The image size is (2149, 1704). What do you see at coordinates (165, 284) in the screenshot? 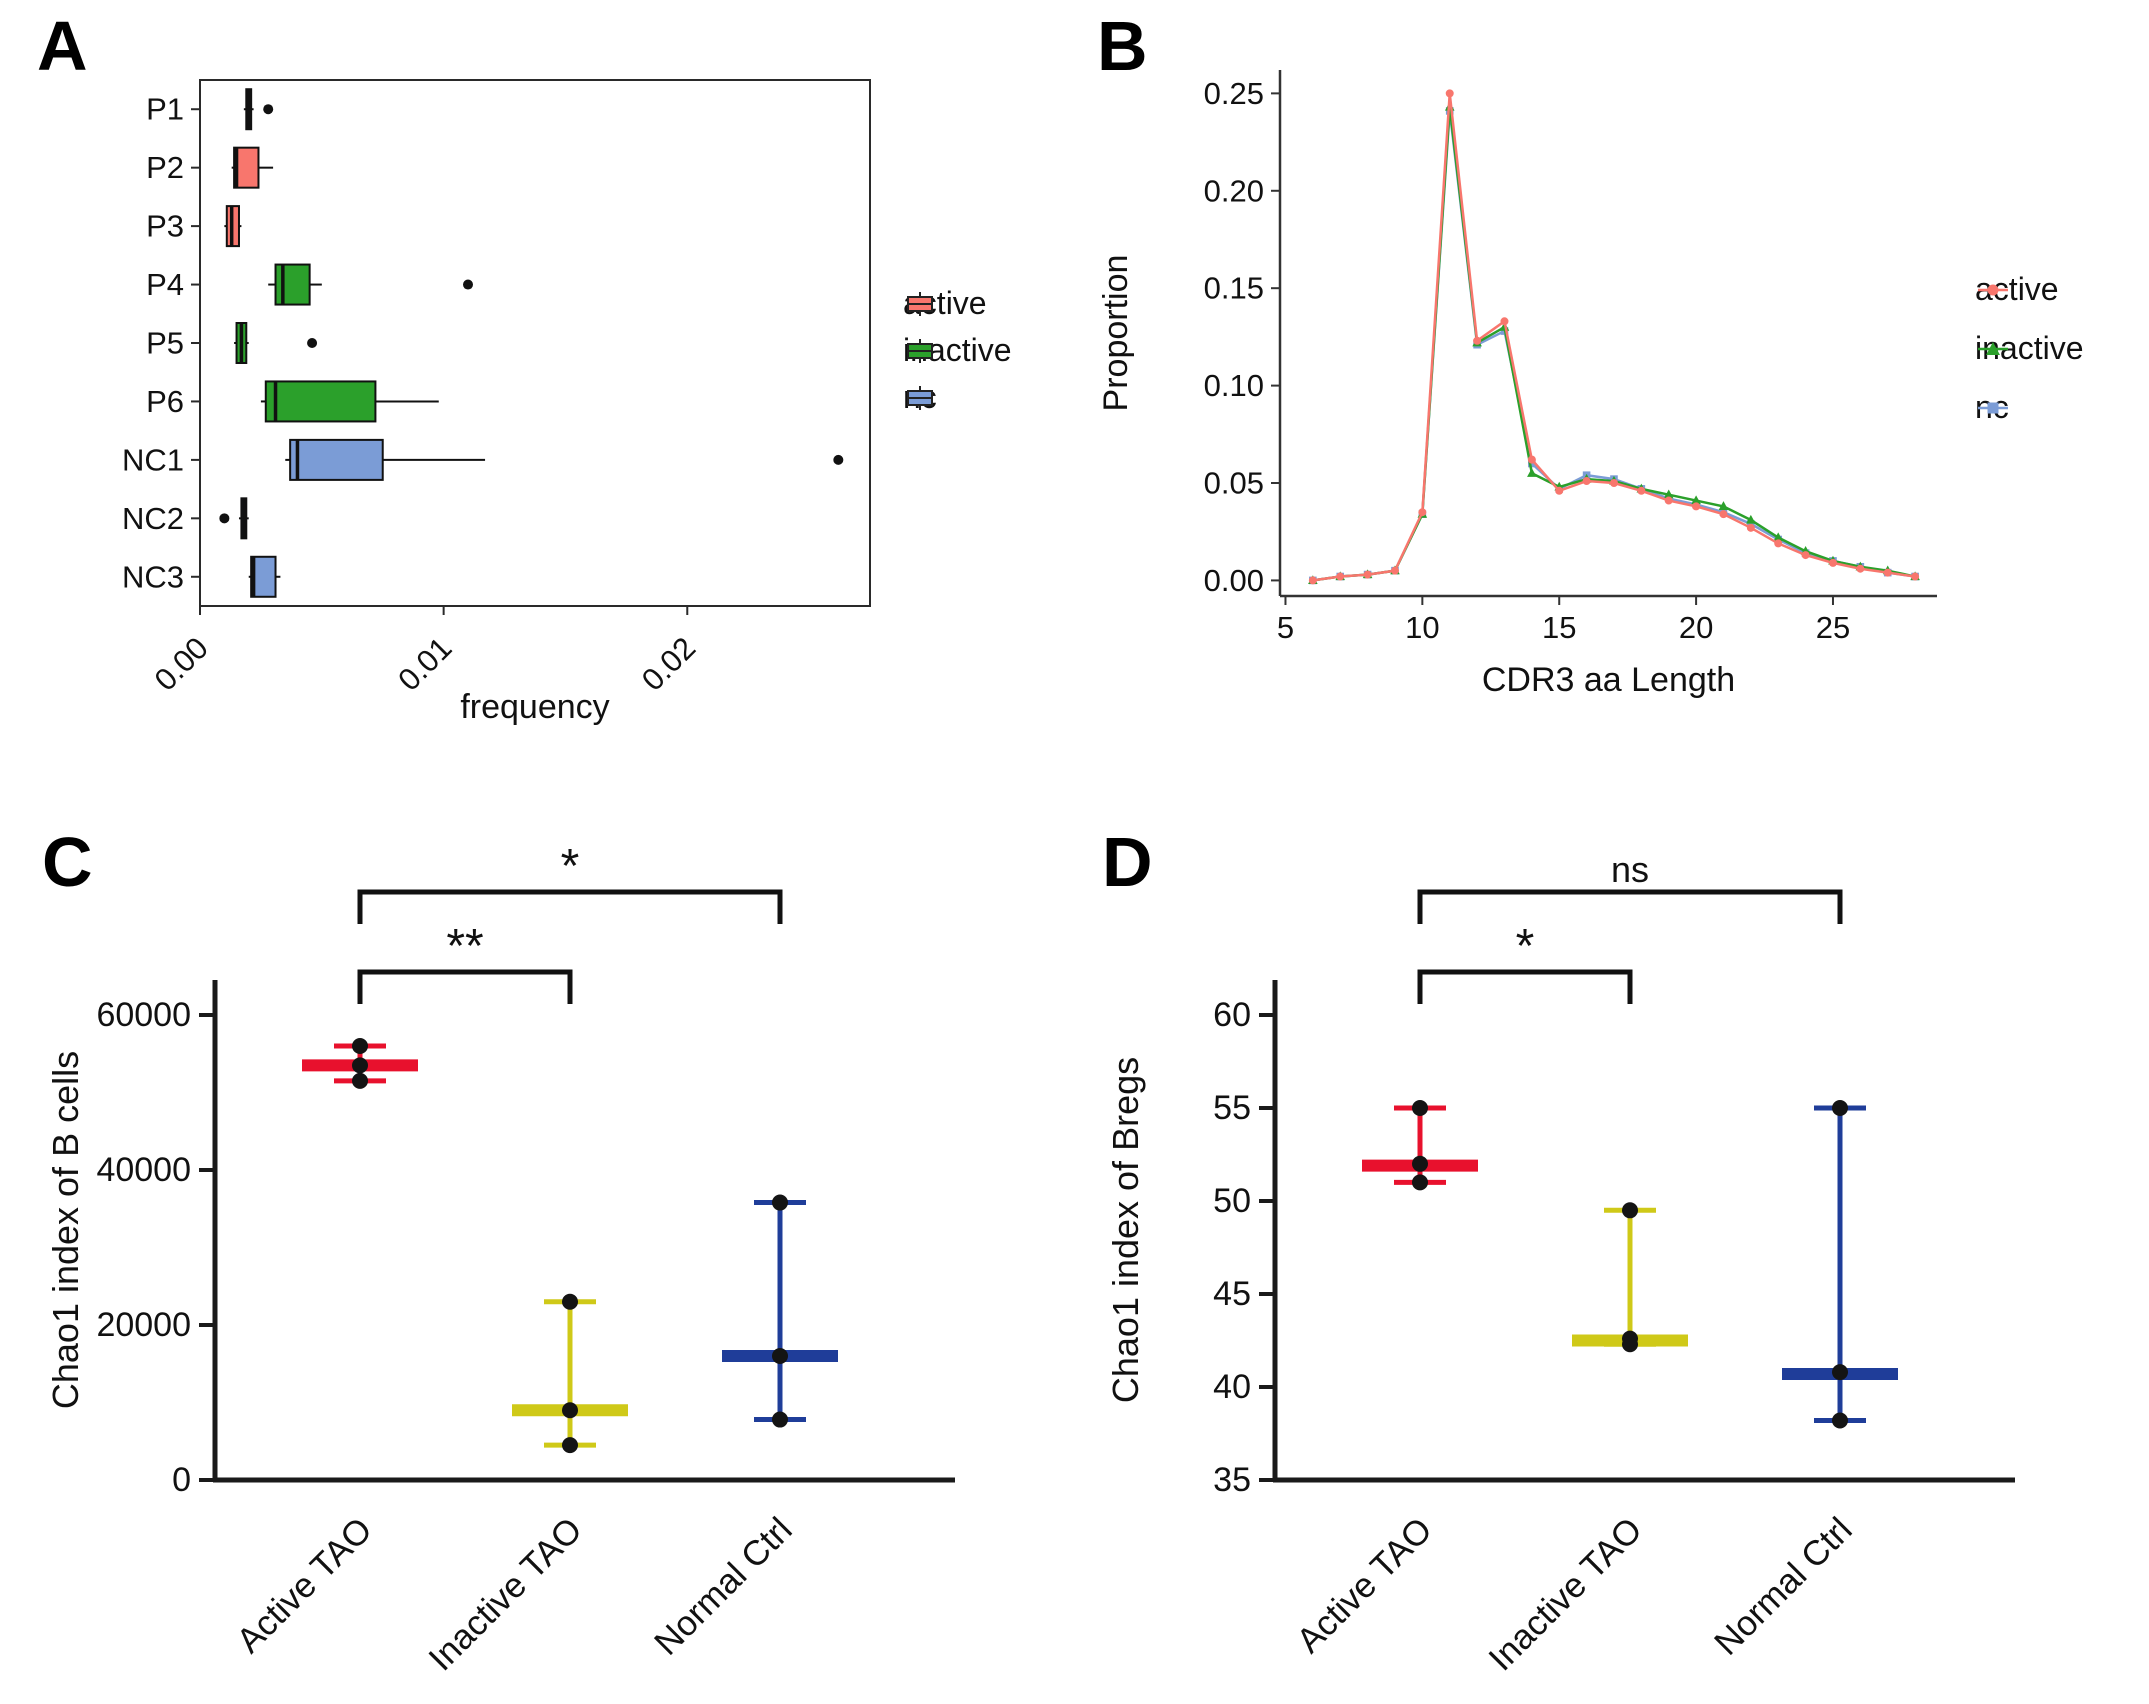
I see `category-label: P4` at bounding box center [165, 284].